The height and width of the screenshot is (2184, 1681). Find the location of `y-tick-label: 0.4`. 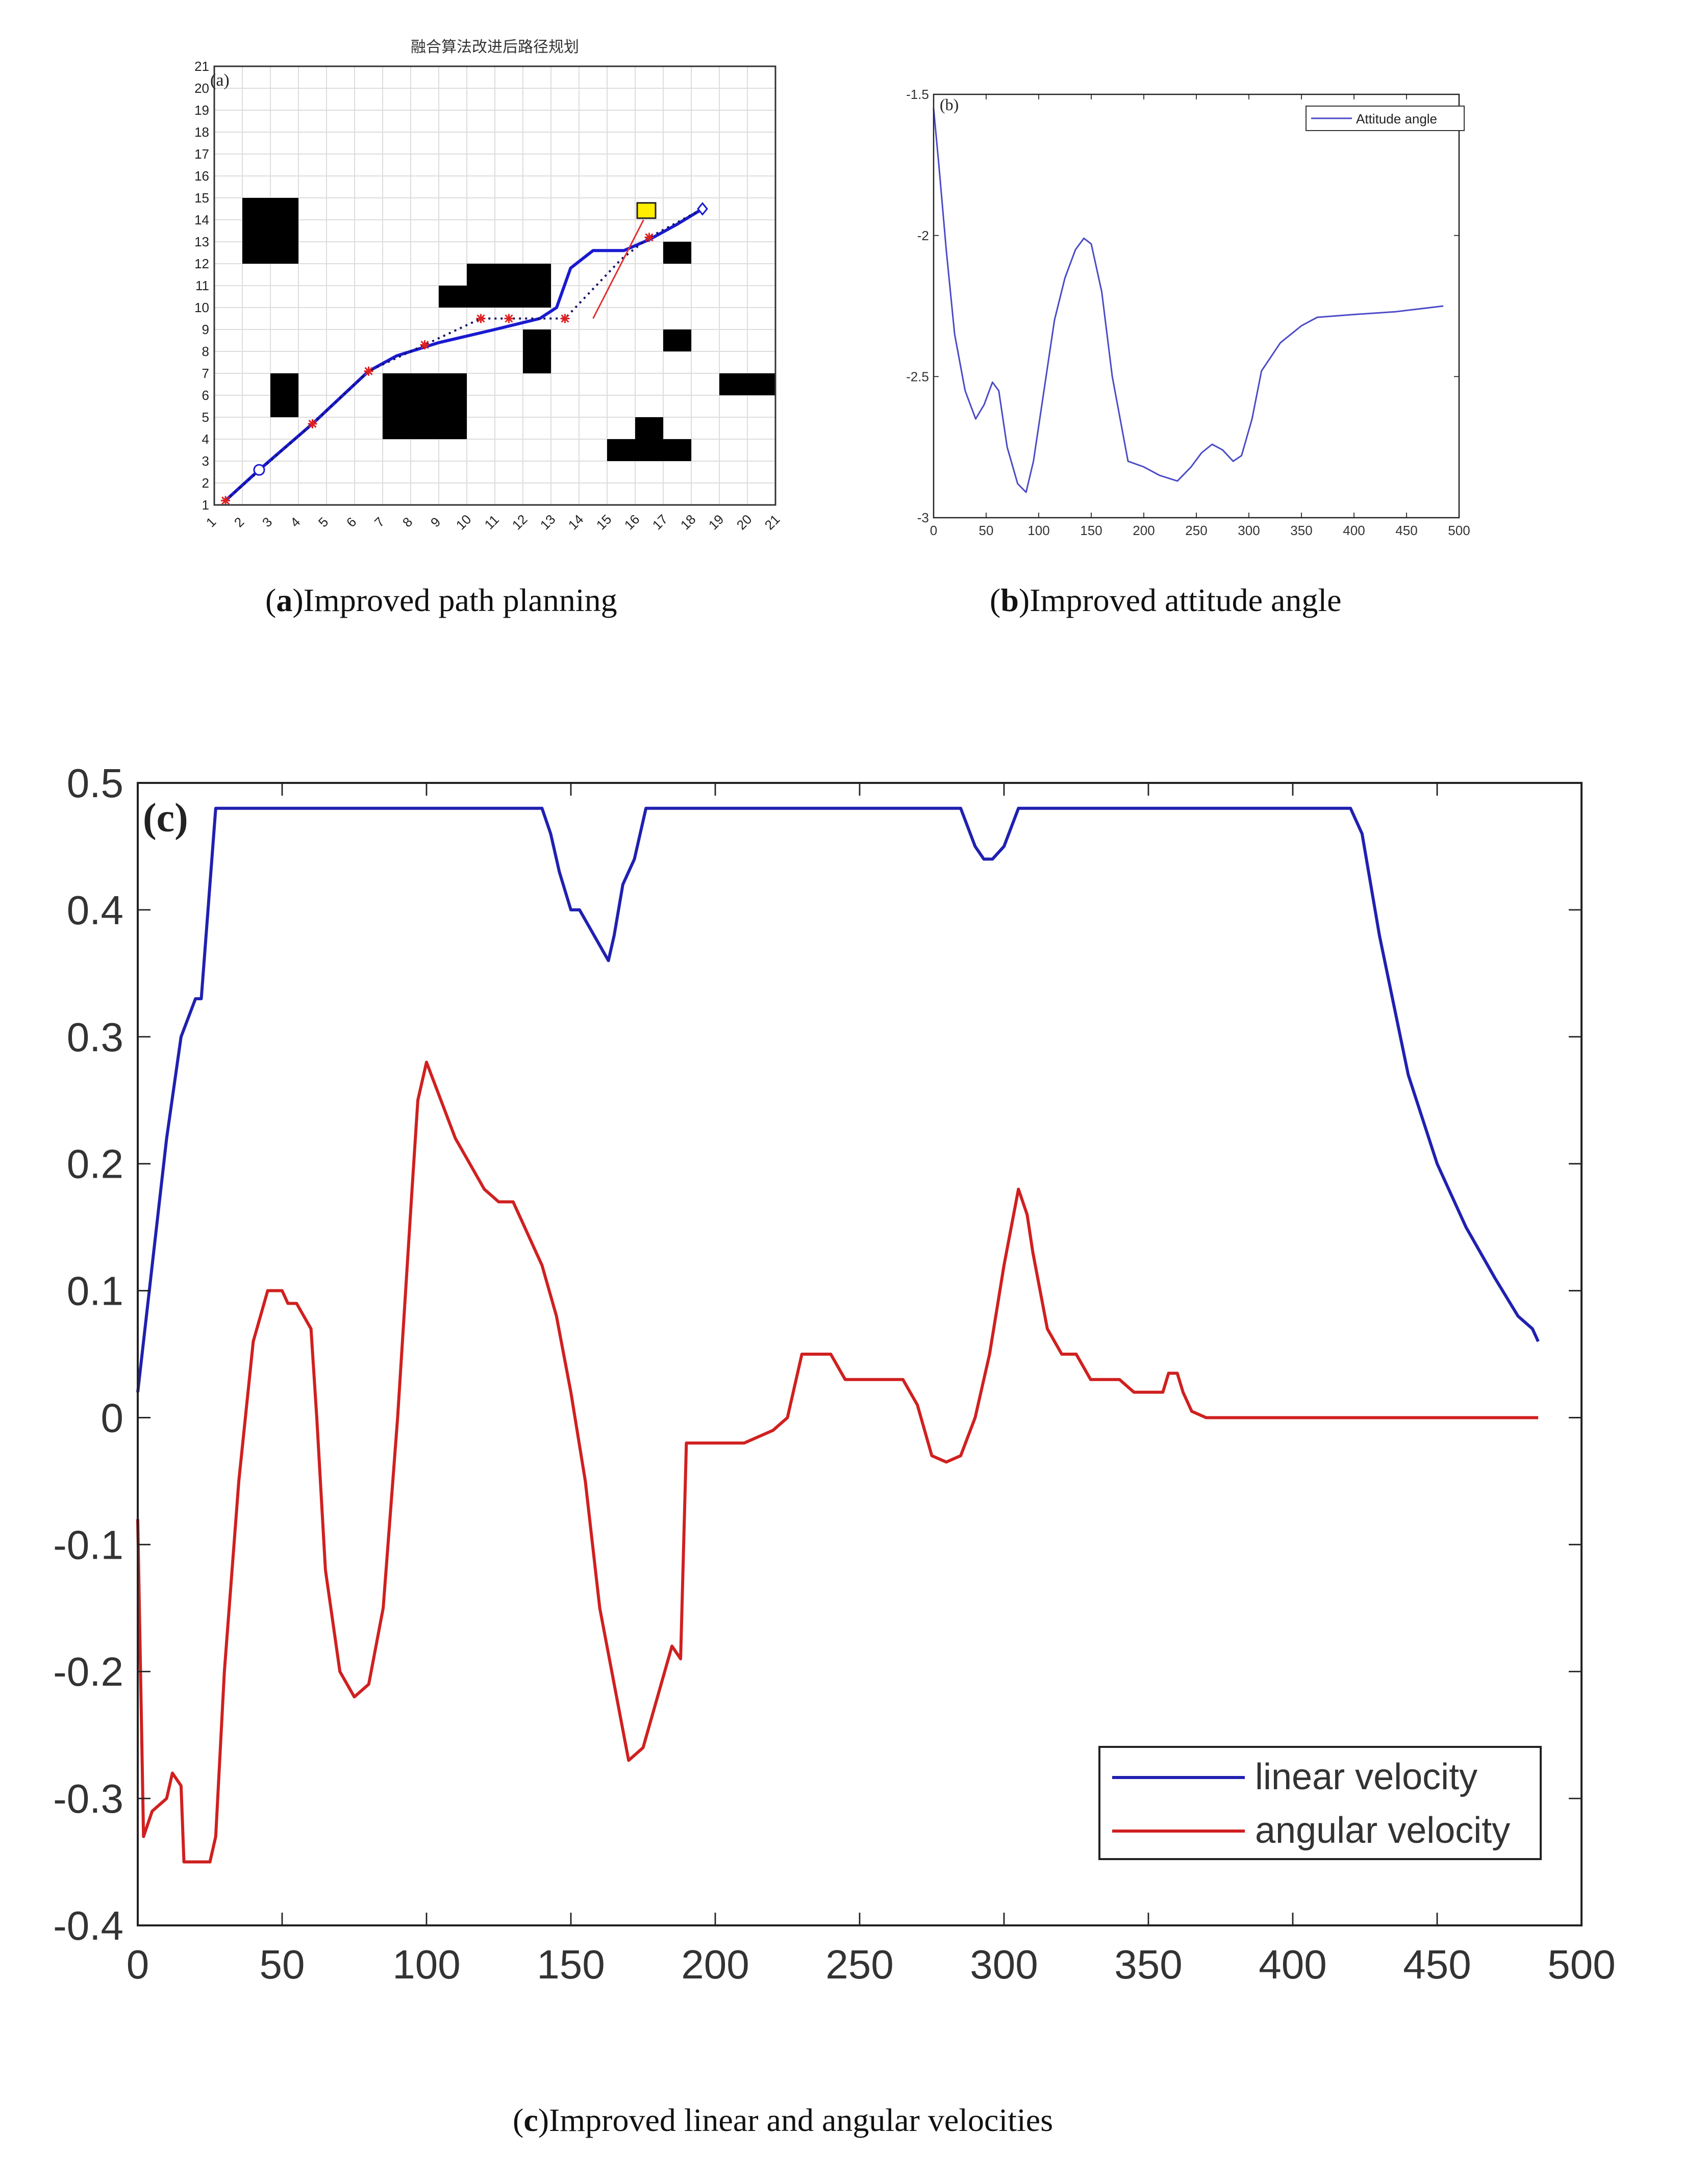

y-tick-label: 0.4 is located at coordinates (95, 910).